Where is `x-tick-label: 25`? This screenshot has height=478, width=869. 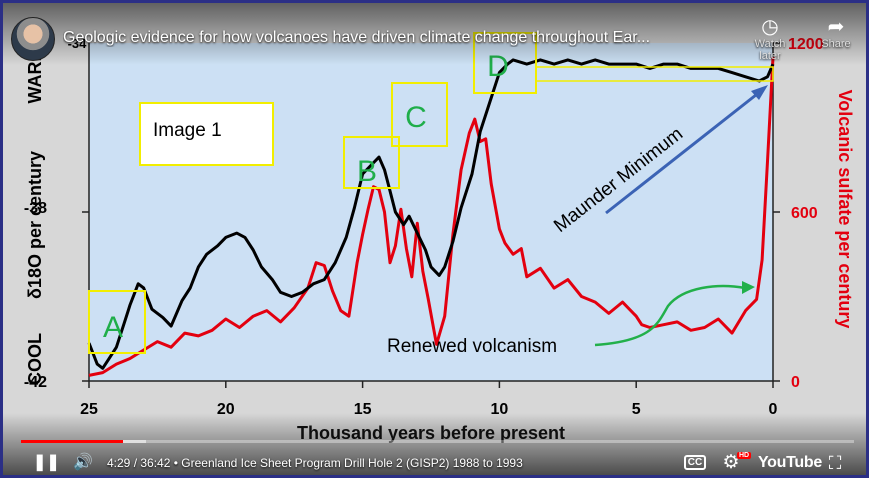
x-tick-label: 25 is located at coordinates (89, 409).